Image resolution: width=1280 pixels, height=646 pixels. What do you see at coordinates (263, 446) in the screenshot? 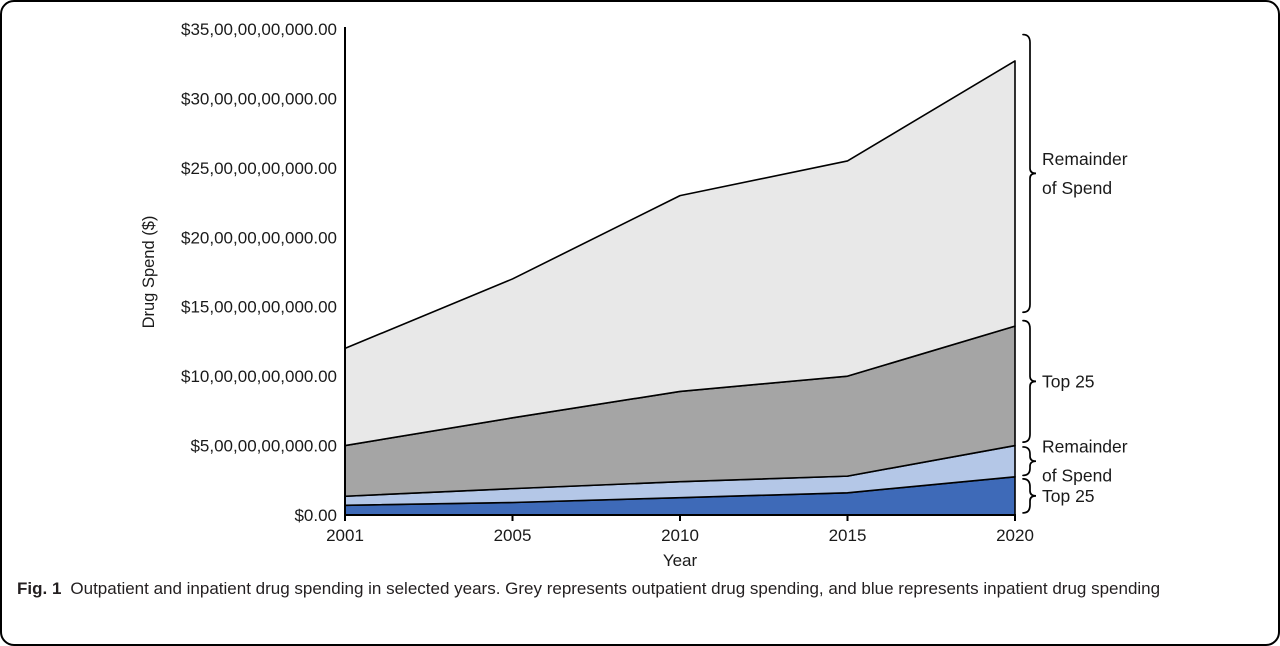
I see `y-tick-label: $5,00,00,00,000.00` at bounding box center [263, 446].